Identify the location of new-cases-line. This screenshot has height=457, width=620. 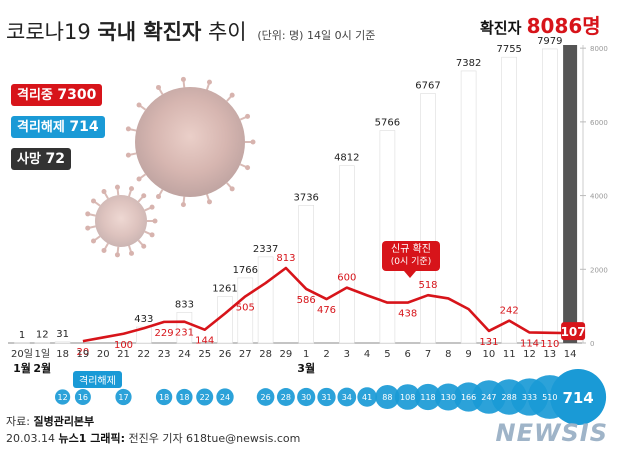
(326, 304).